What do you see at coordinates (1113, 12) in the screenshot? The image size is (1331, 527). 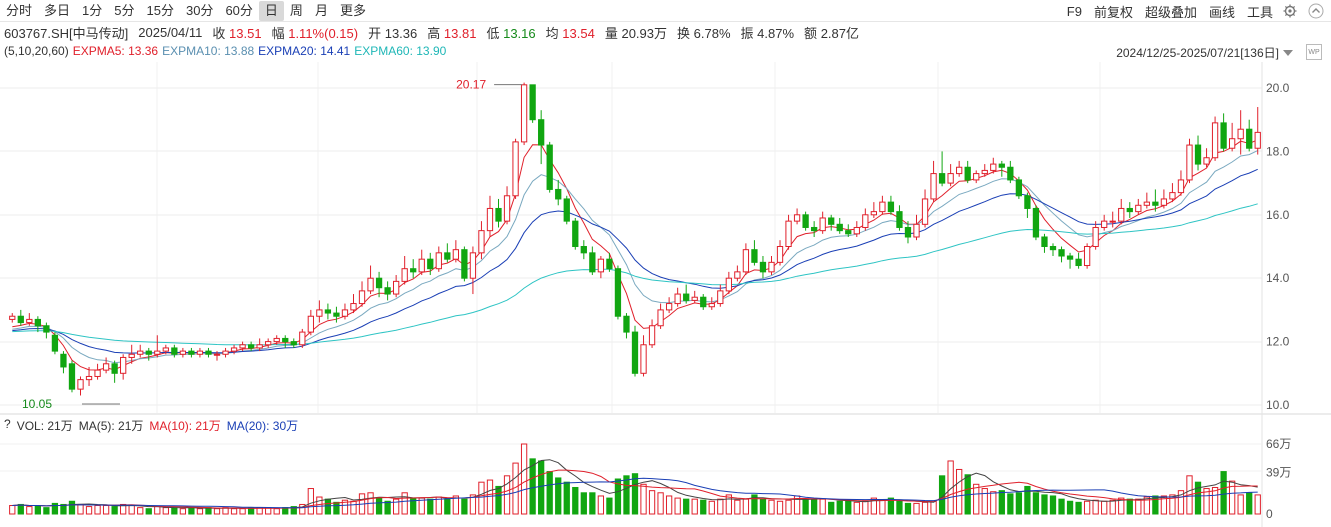 I see `forward-adjust-button: 前复权` at bounding box center [1113, 12].